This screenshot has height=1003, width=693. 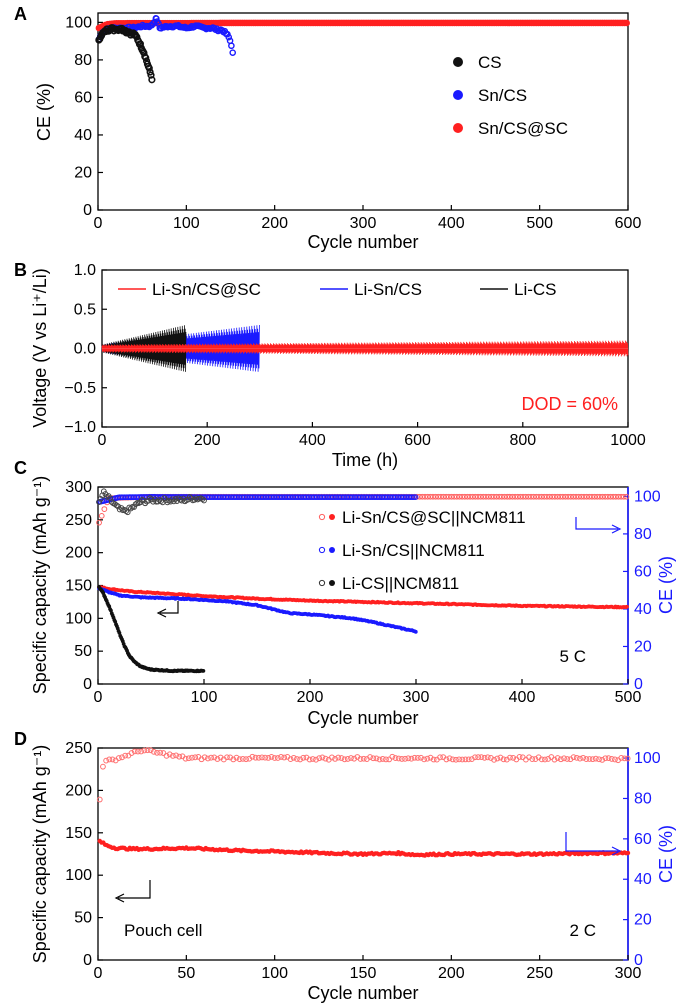 What do you see at coordinates (388, 289) in the screenshot?
I see `legend-label-li-sn-cs: Li-Sn/CS` at bounding box center [388, 289].